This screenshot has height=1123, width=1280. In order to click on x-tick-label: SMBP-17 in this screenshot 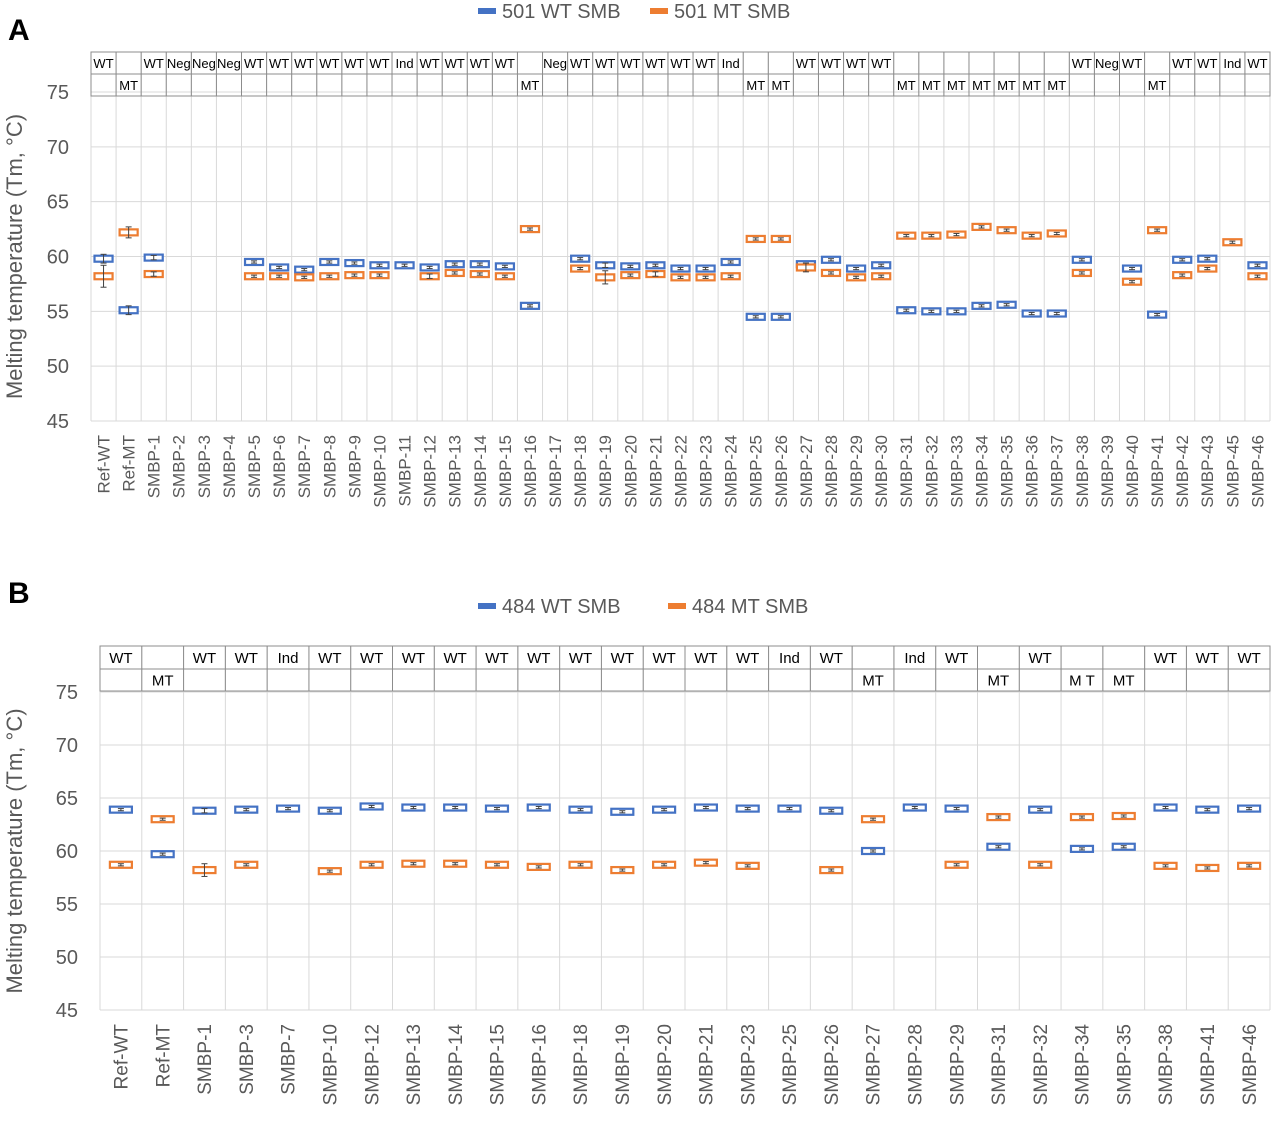, I will do `click(555, 471)`.